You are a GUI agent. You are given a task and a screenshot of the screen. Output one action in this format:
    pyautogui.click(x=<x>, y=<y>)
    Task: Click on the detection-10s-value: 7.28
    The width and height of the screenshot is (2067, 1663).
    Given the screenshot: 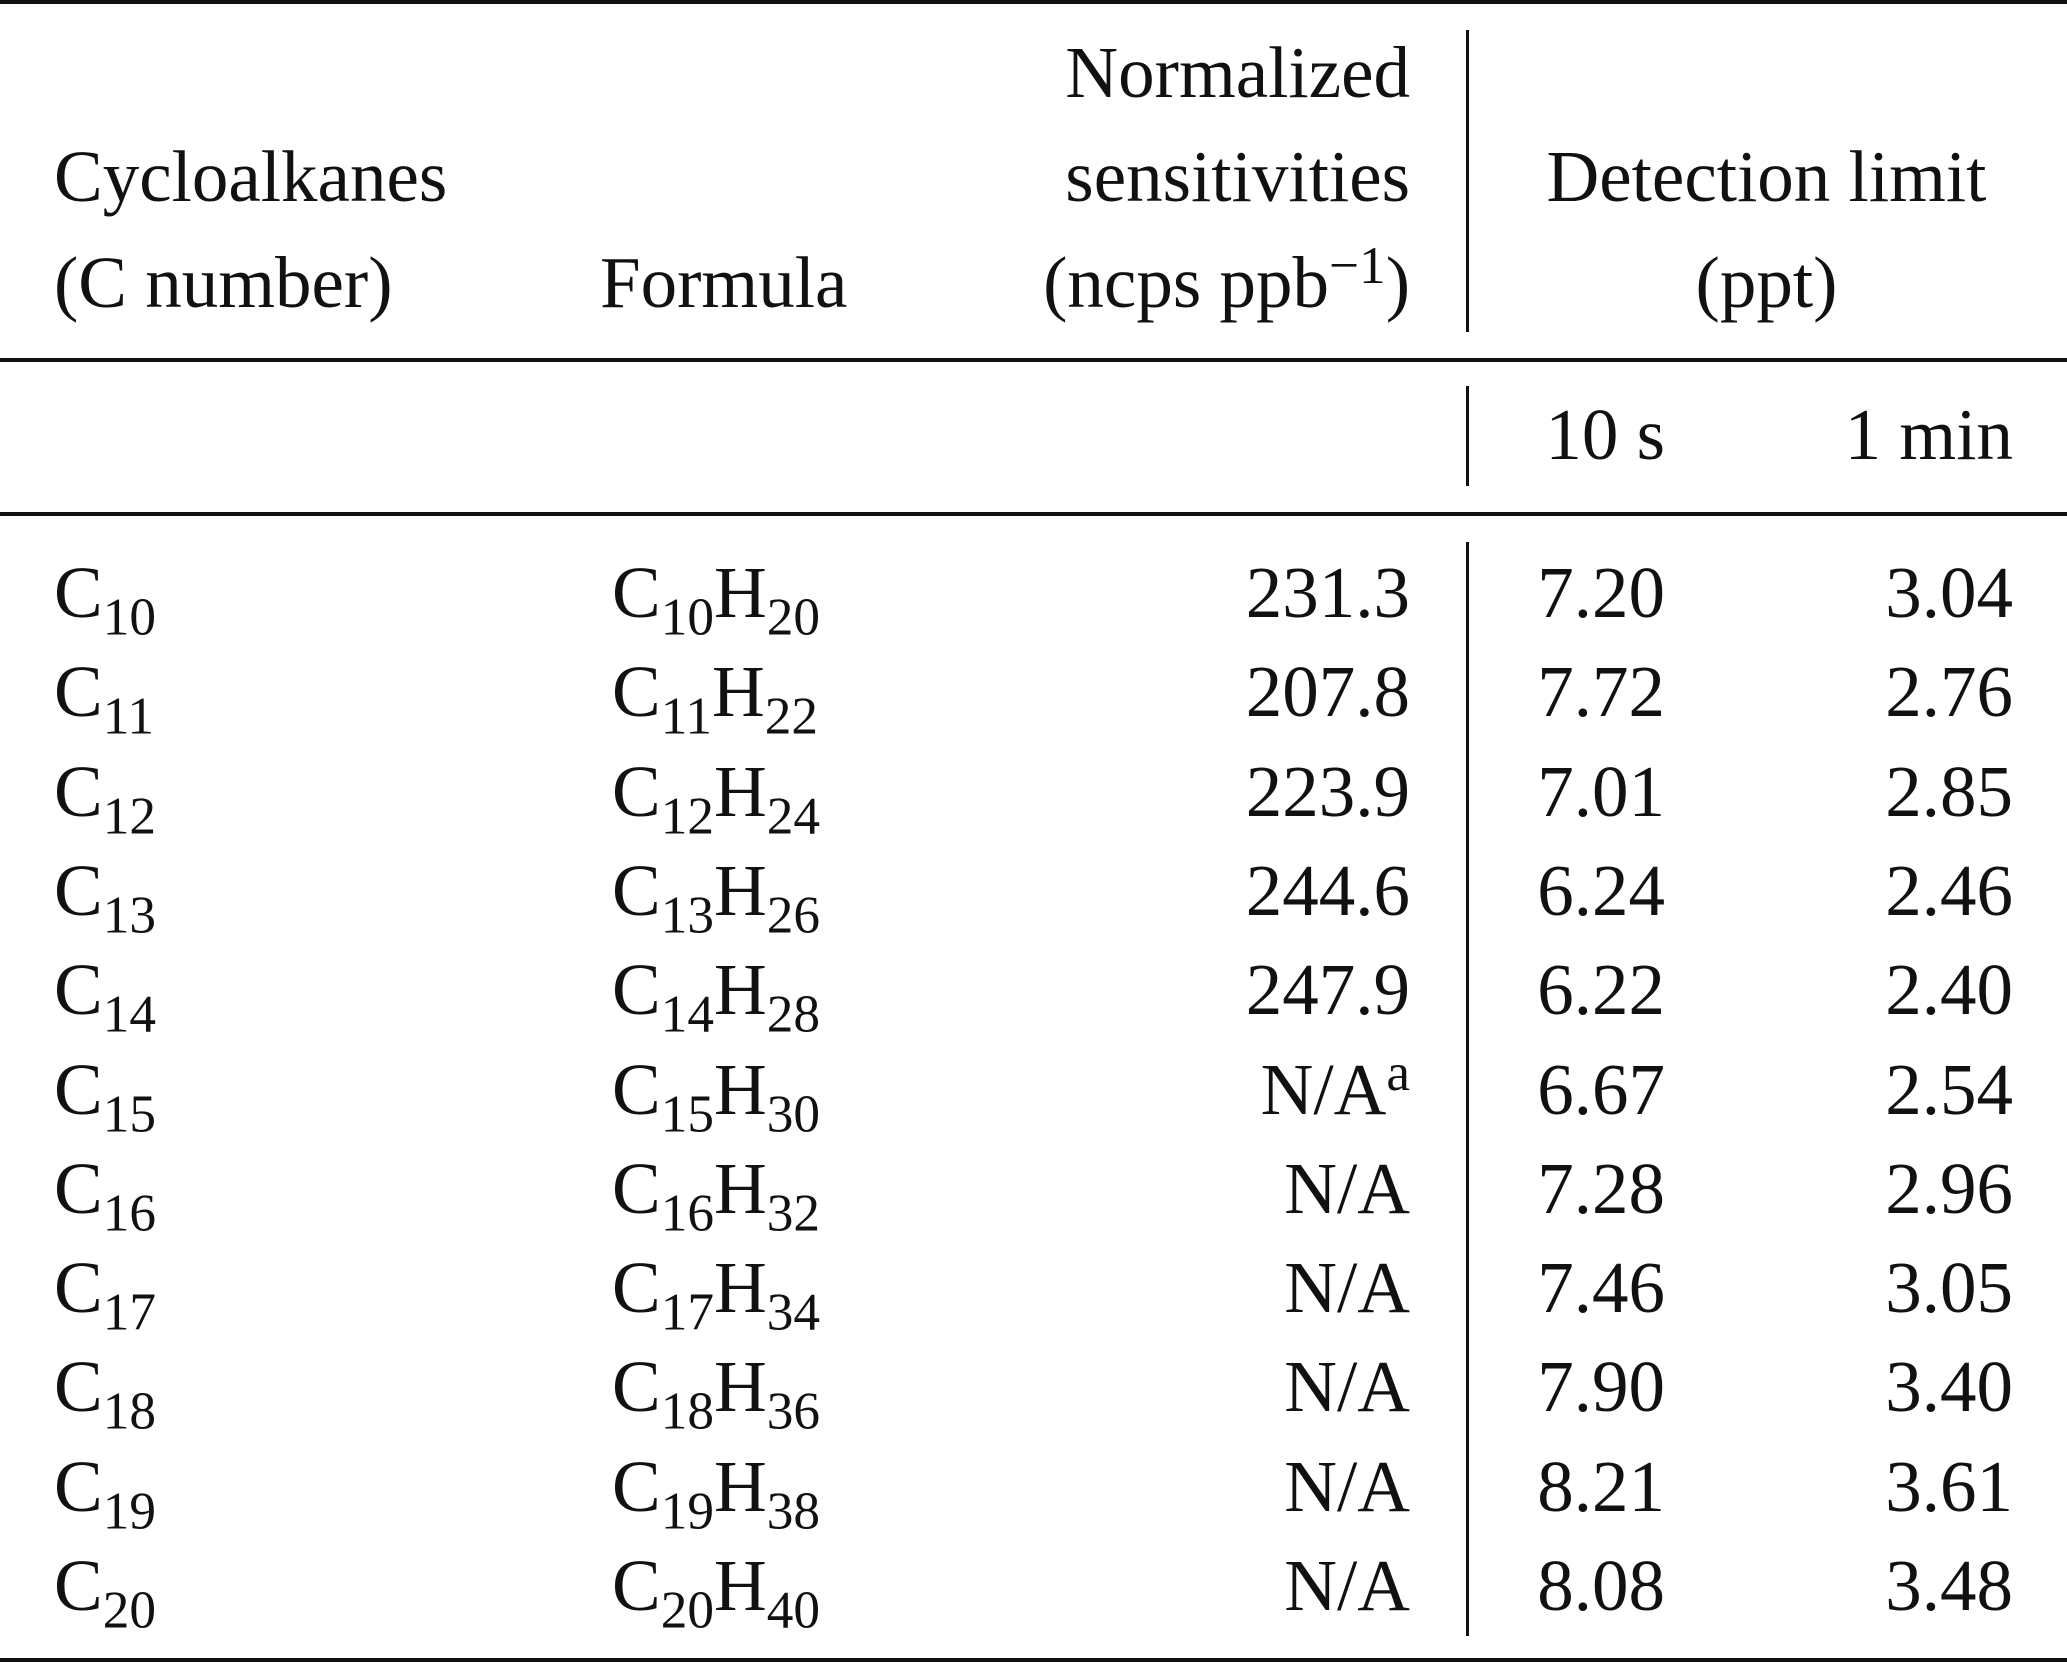 What is the action you would take?
    pyautogui.click(x=1601, y=1188)
    